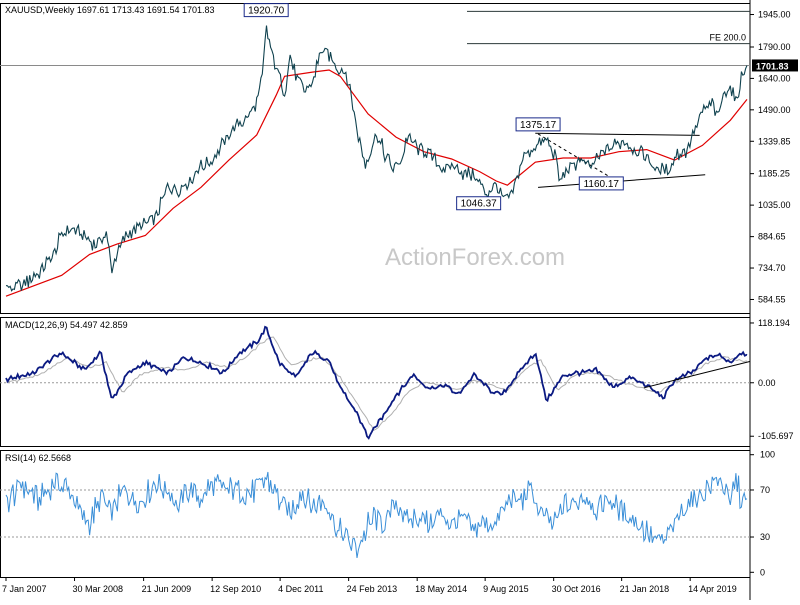 The width and height of the screenshot is (800, 605). Describe the element at coordinates (767, 455) in the screenshot. I see `rsi-y-tick-label: 100` at that location.